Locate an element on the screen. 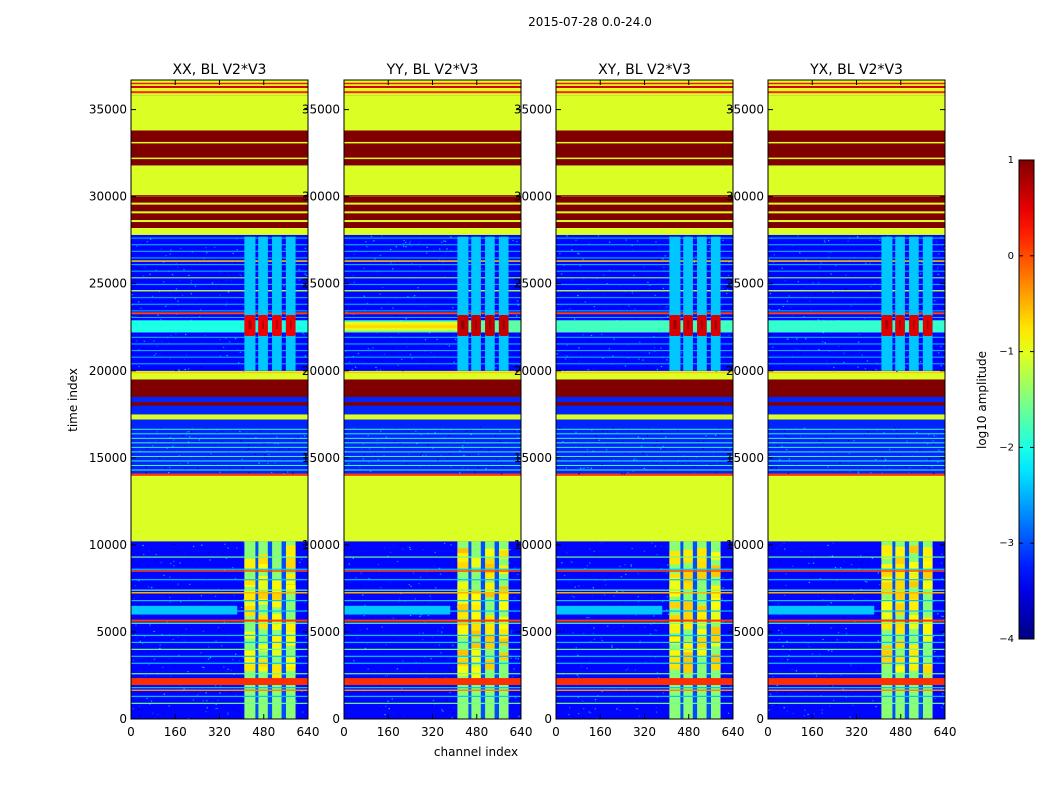  y-tick-label: 10000 is located at coordinates (108, 545).